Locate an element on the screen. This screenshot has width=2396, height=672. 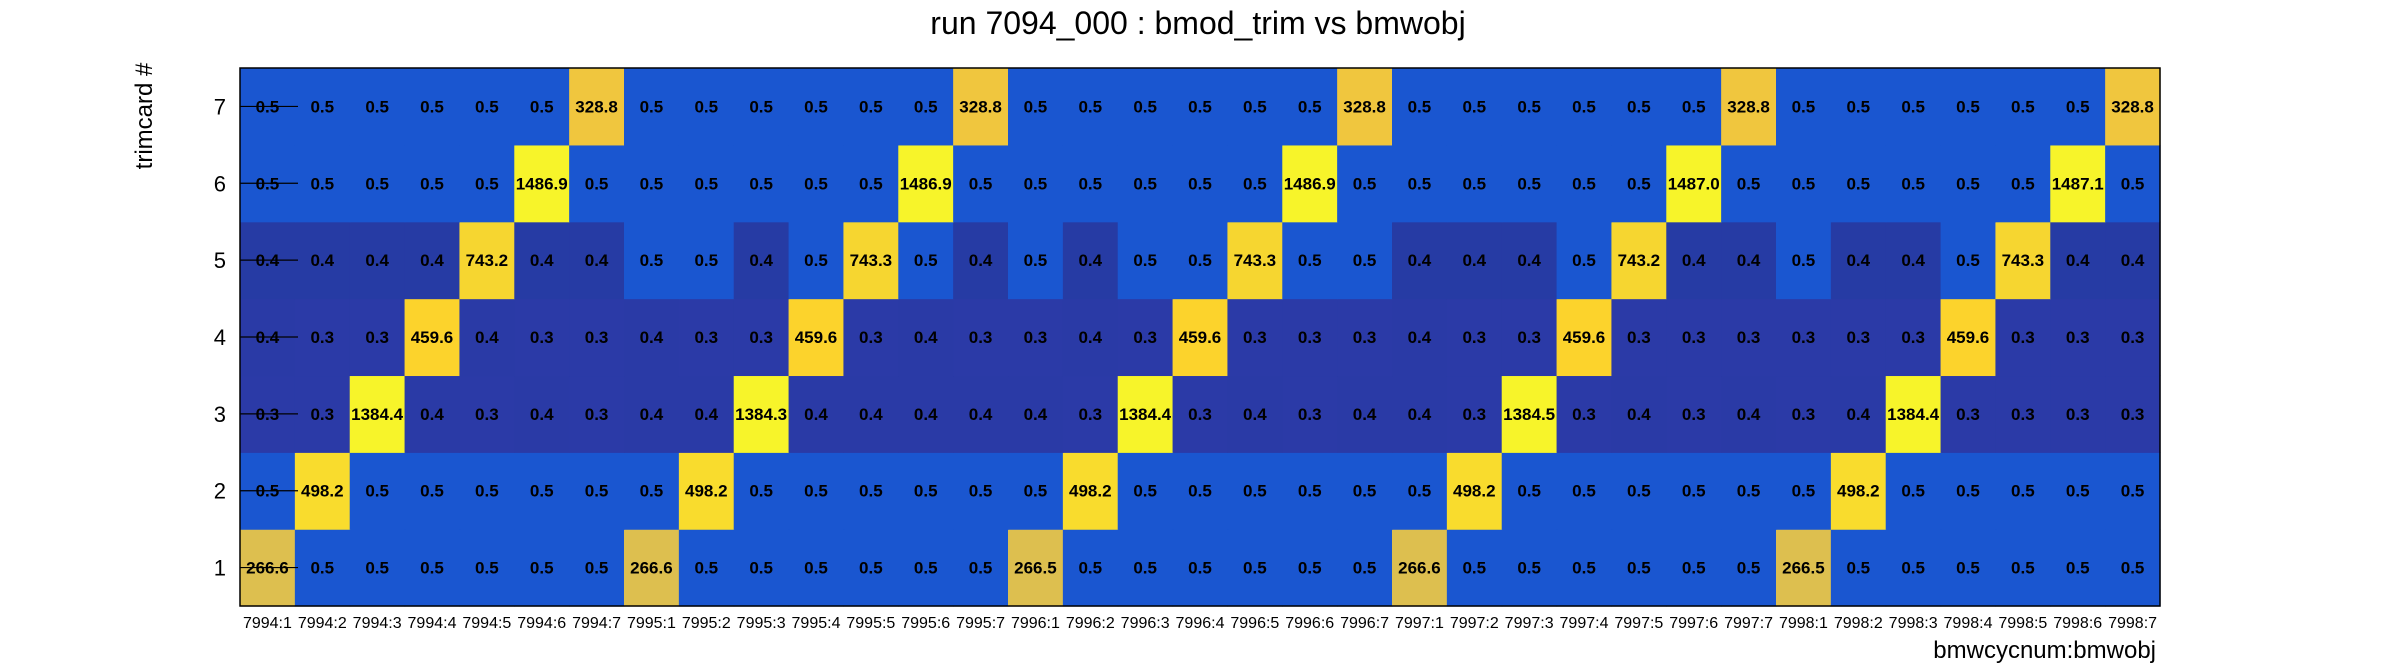
x-tick-label: 7998:2 is located at coordinates (1858, 623).